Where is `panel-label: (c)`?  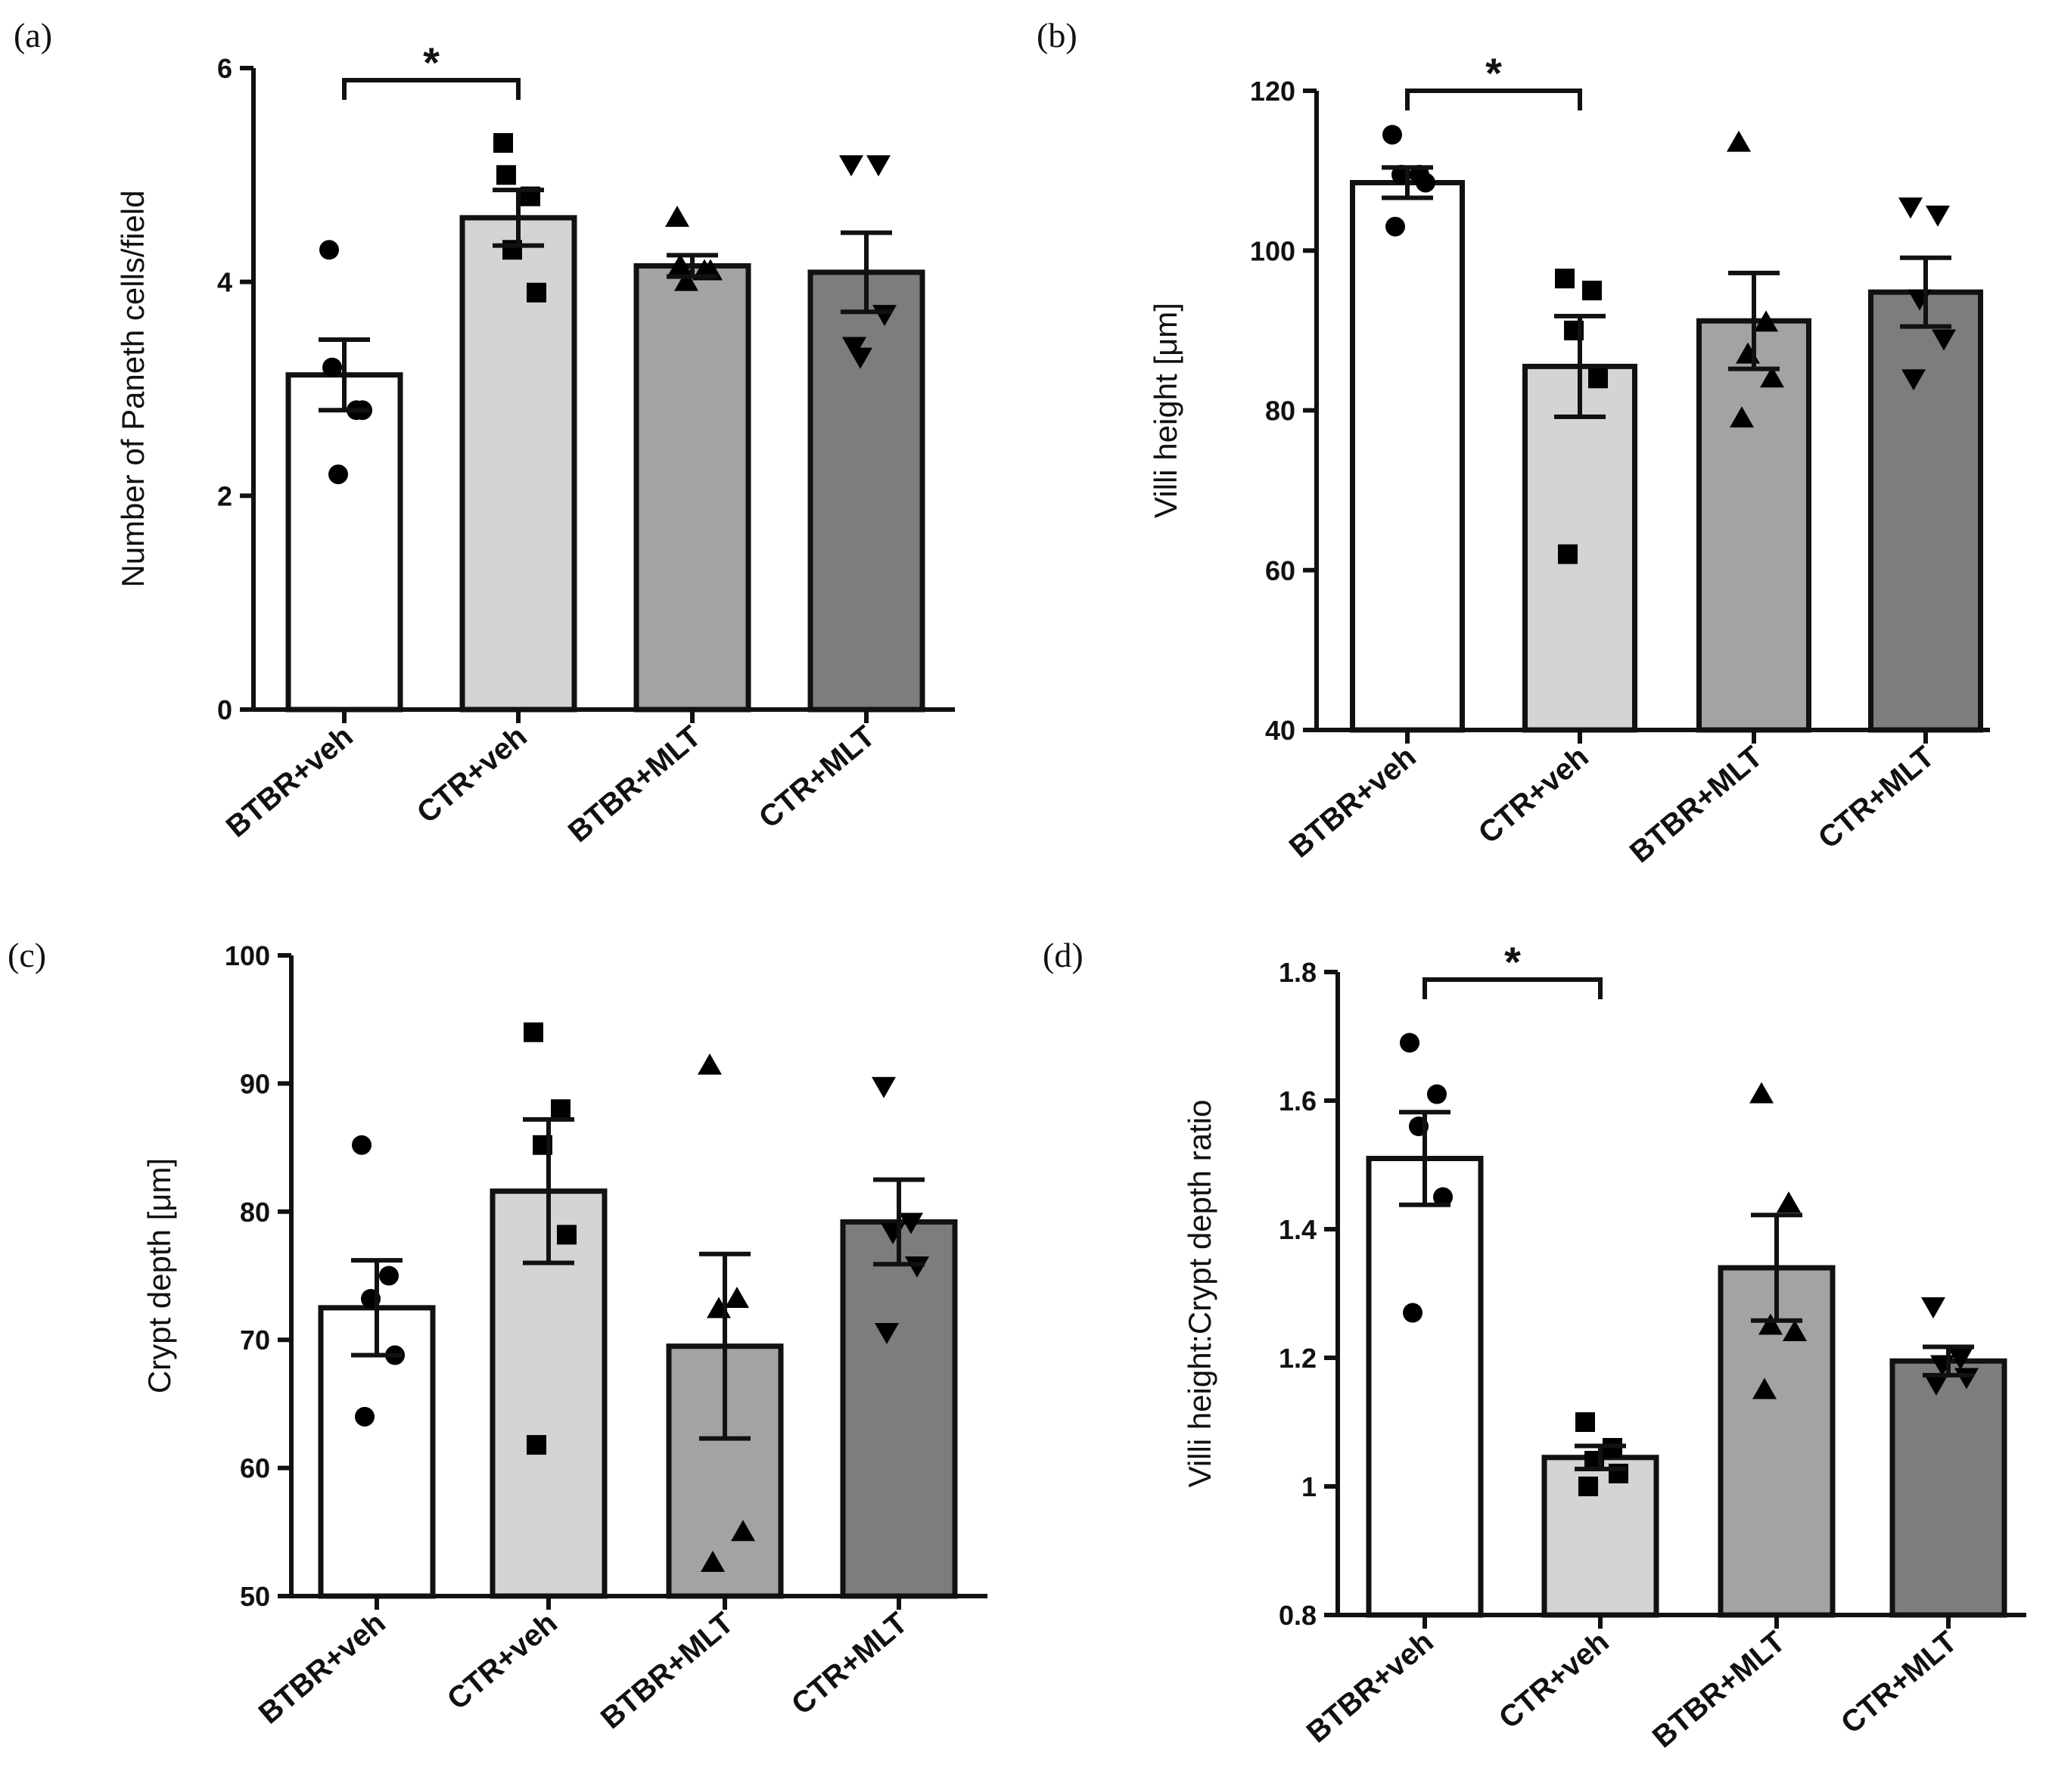
panel-label: (c) is located at coordinates (27, 955).